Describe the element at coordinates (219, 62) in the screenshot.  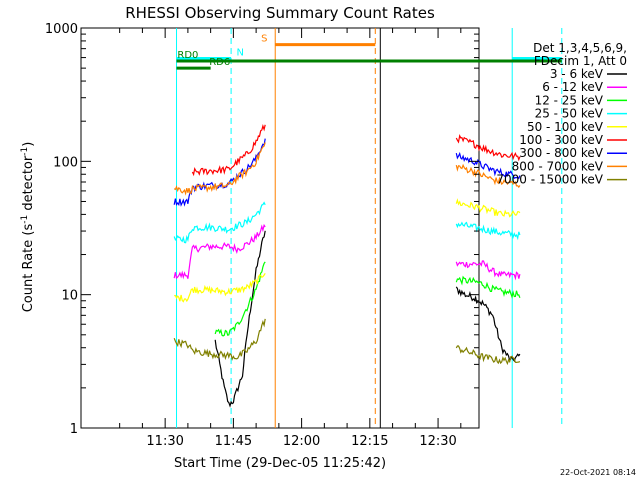
I see `flag-label-rd6: RD6` at that location.